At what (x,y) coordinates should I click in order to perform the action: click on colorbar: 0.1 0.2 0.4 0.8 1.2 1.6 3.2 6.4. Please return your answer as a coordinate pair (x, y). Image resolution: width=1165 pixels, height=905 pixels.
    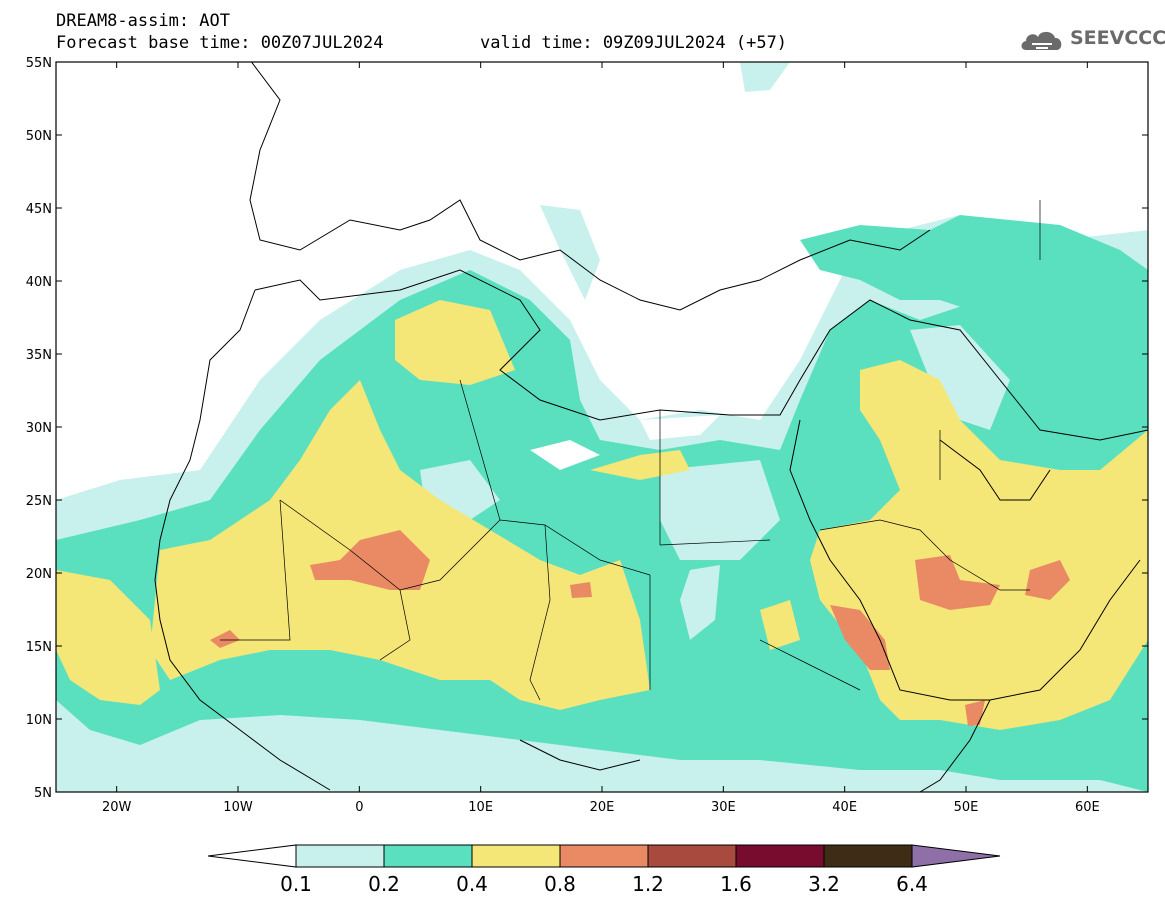
    Looking at the image, I should click on (604, 870).